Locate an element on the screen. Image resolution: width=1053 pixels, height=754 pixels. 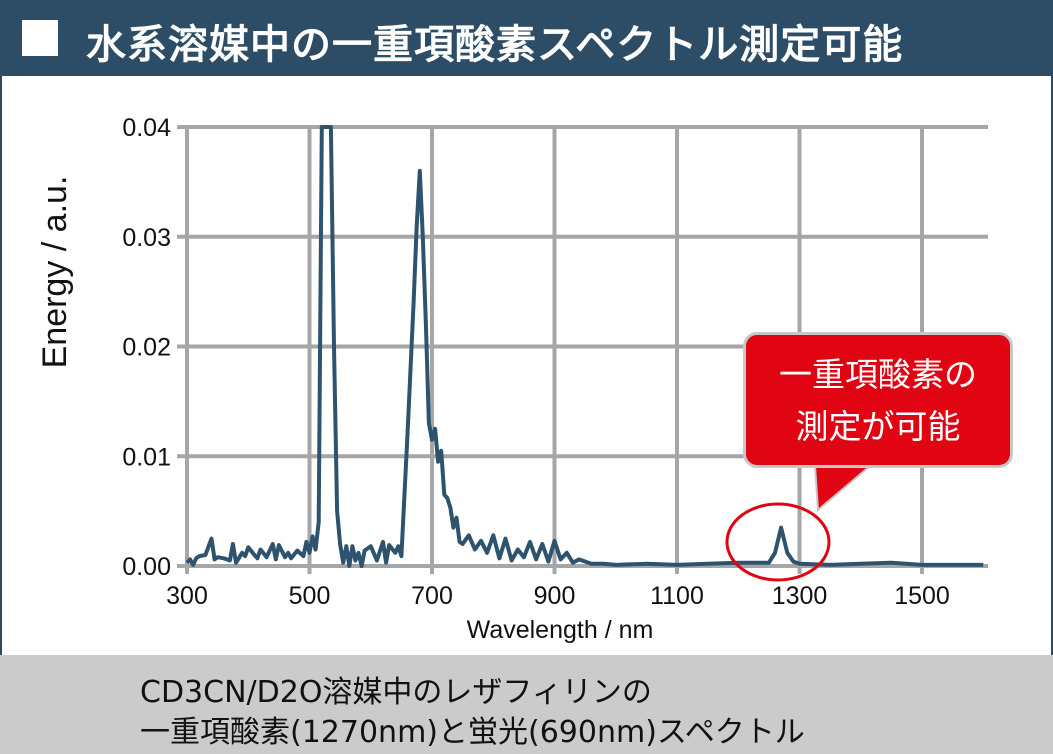
square-bullet-icon is located at coordinates (40, 38).